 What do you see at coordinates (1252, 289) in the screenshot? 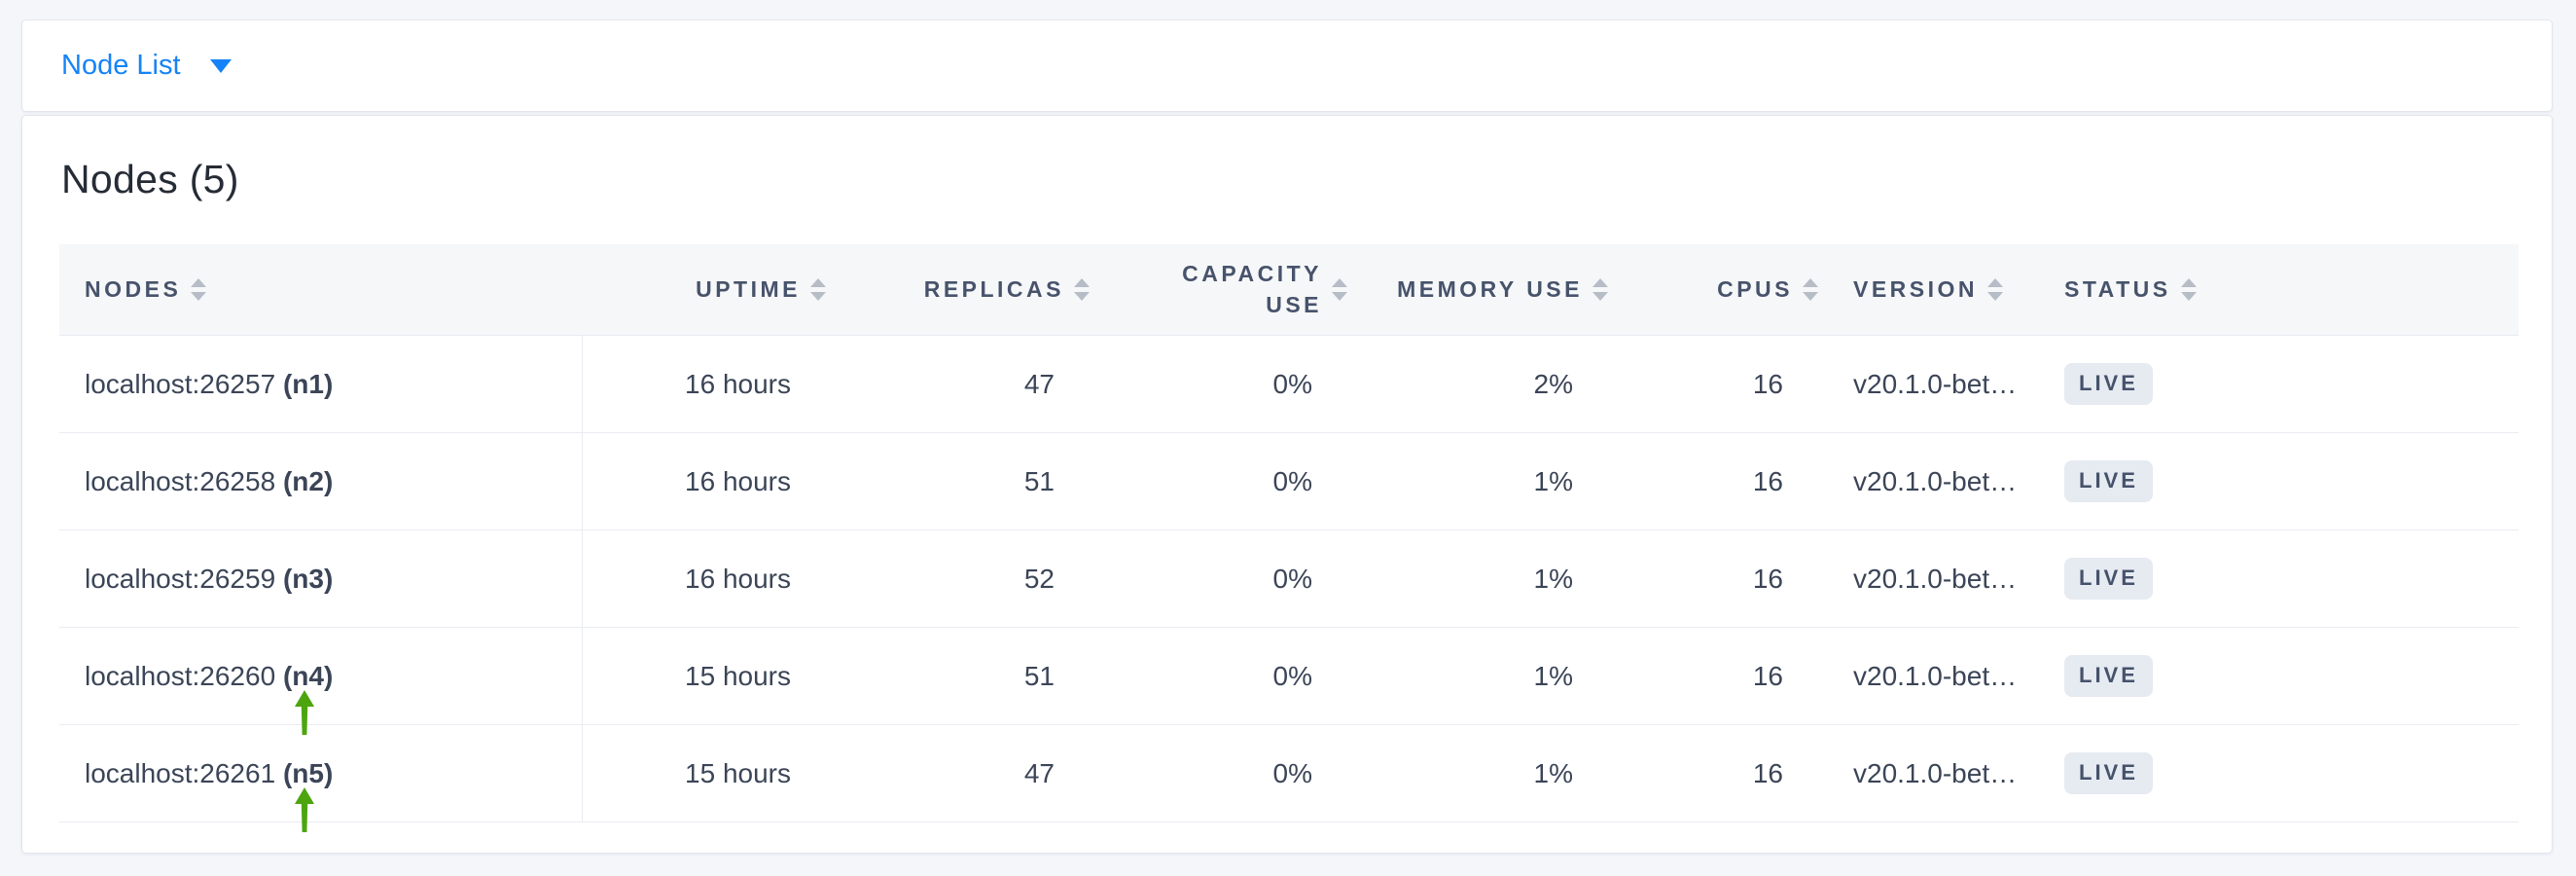
I see `column-label-capacity_use: Capacity Use` at bounding box center [1252, 289].